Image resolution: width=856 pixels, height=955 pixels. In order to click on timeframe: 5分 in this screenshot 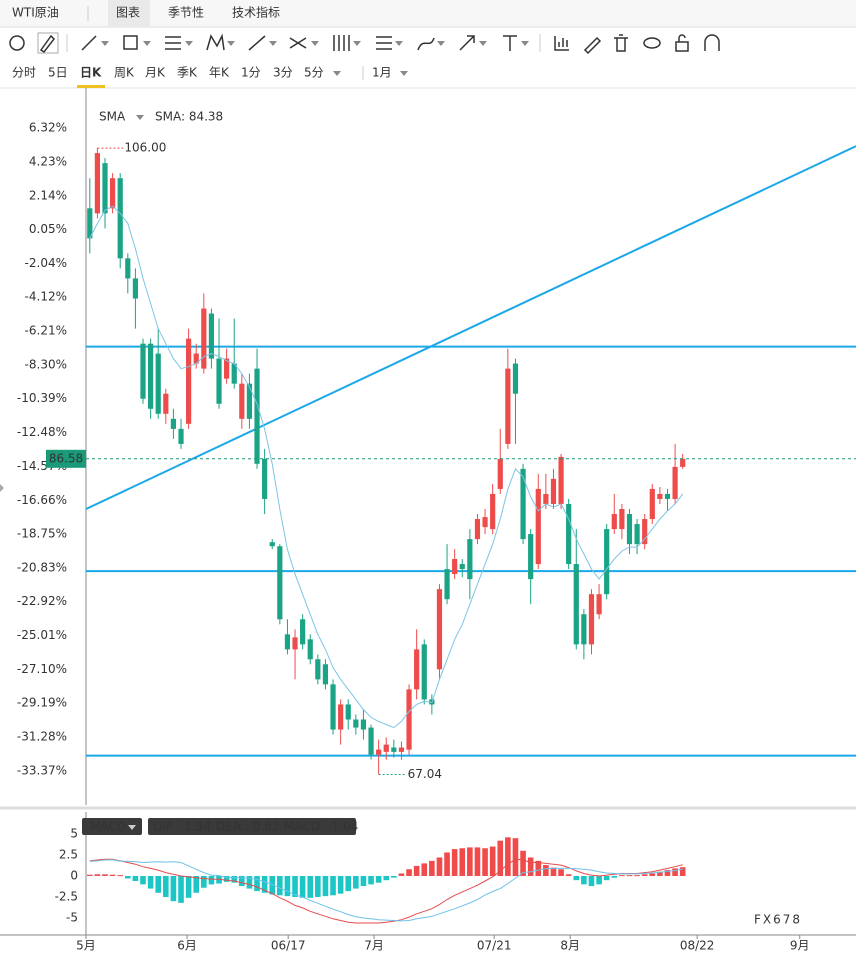, I will do `click(314, 73)`.